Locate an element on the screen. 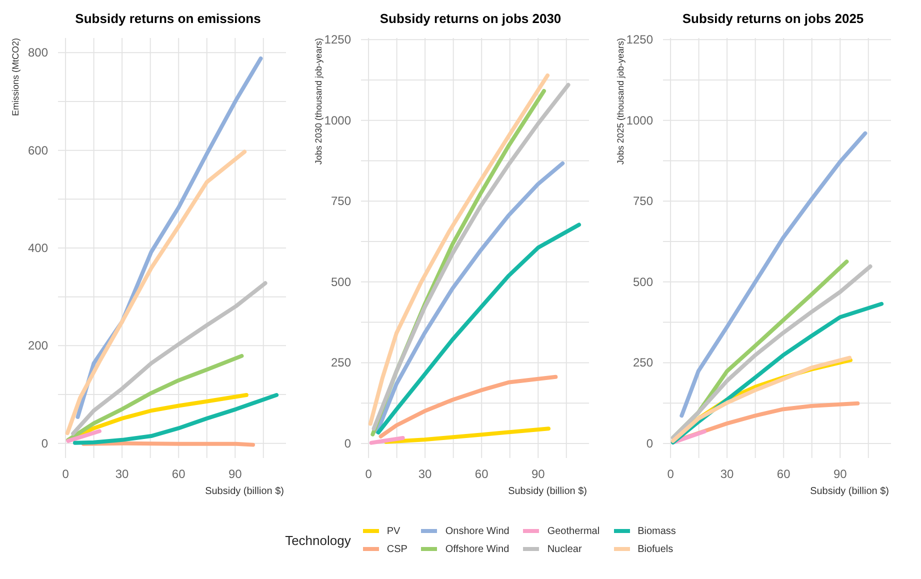  legend-label: Onshore Wind is located at coordinates (477, 531).